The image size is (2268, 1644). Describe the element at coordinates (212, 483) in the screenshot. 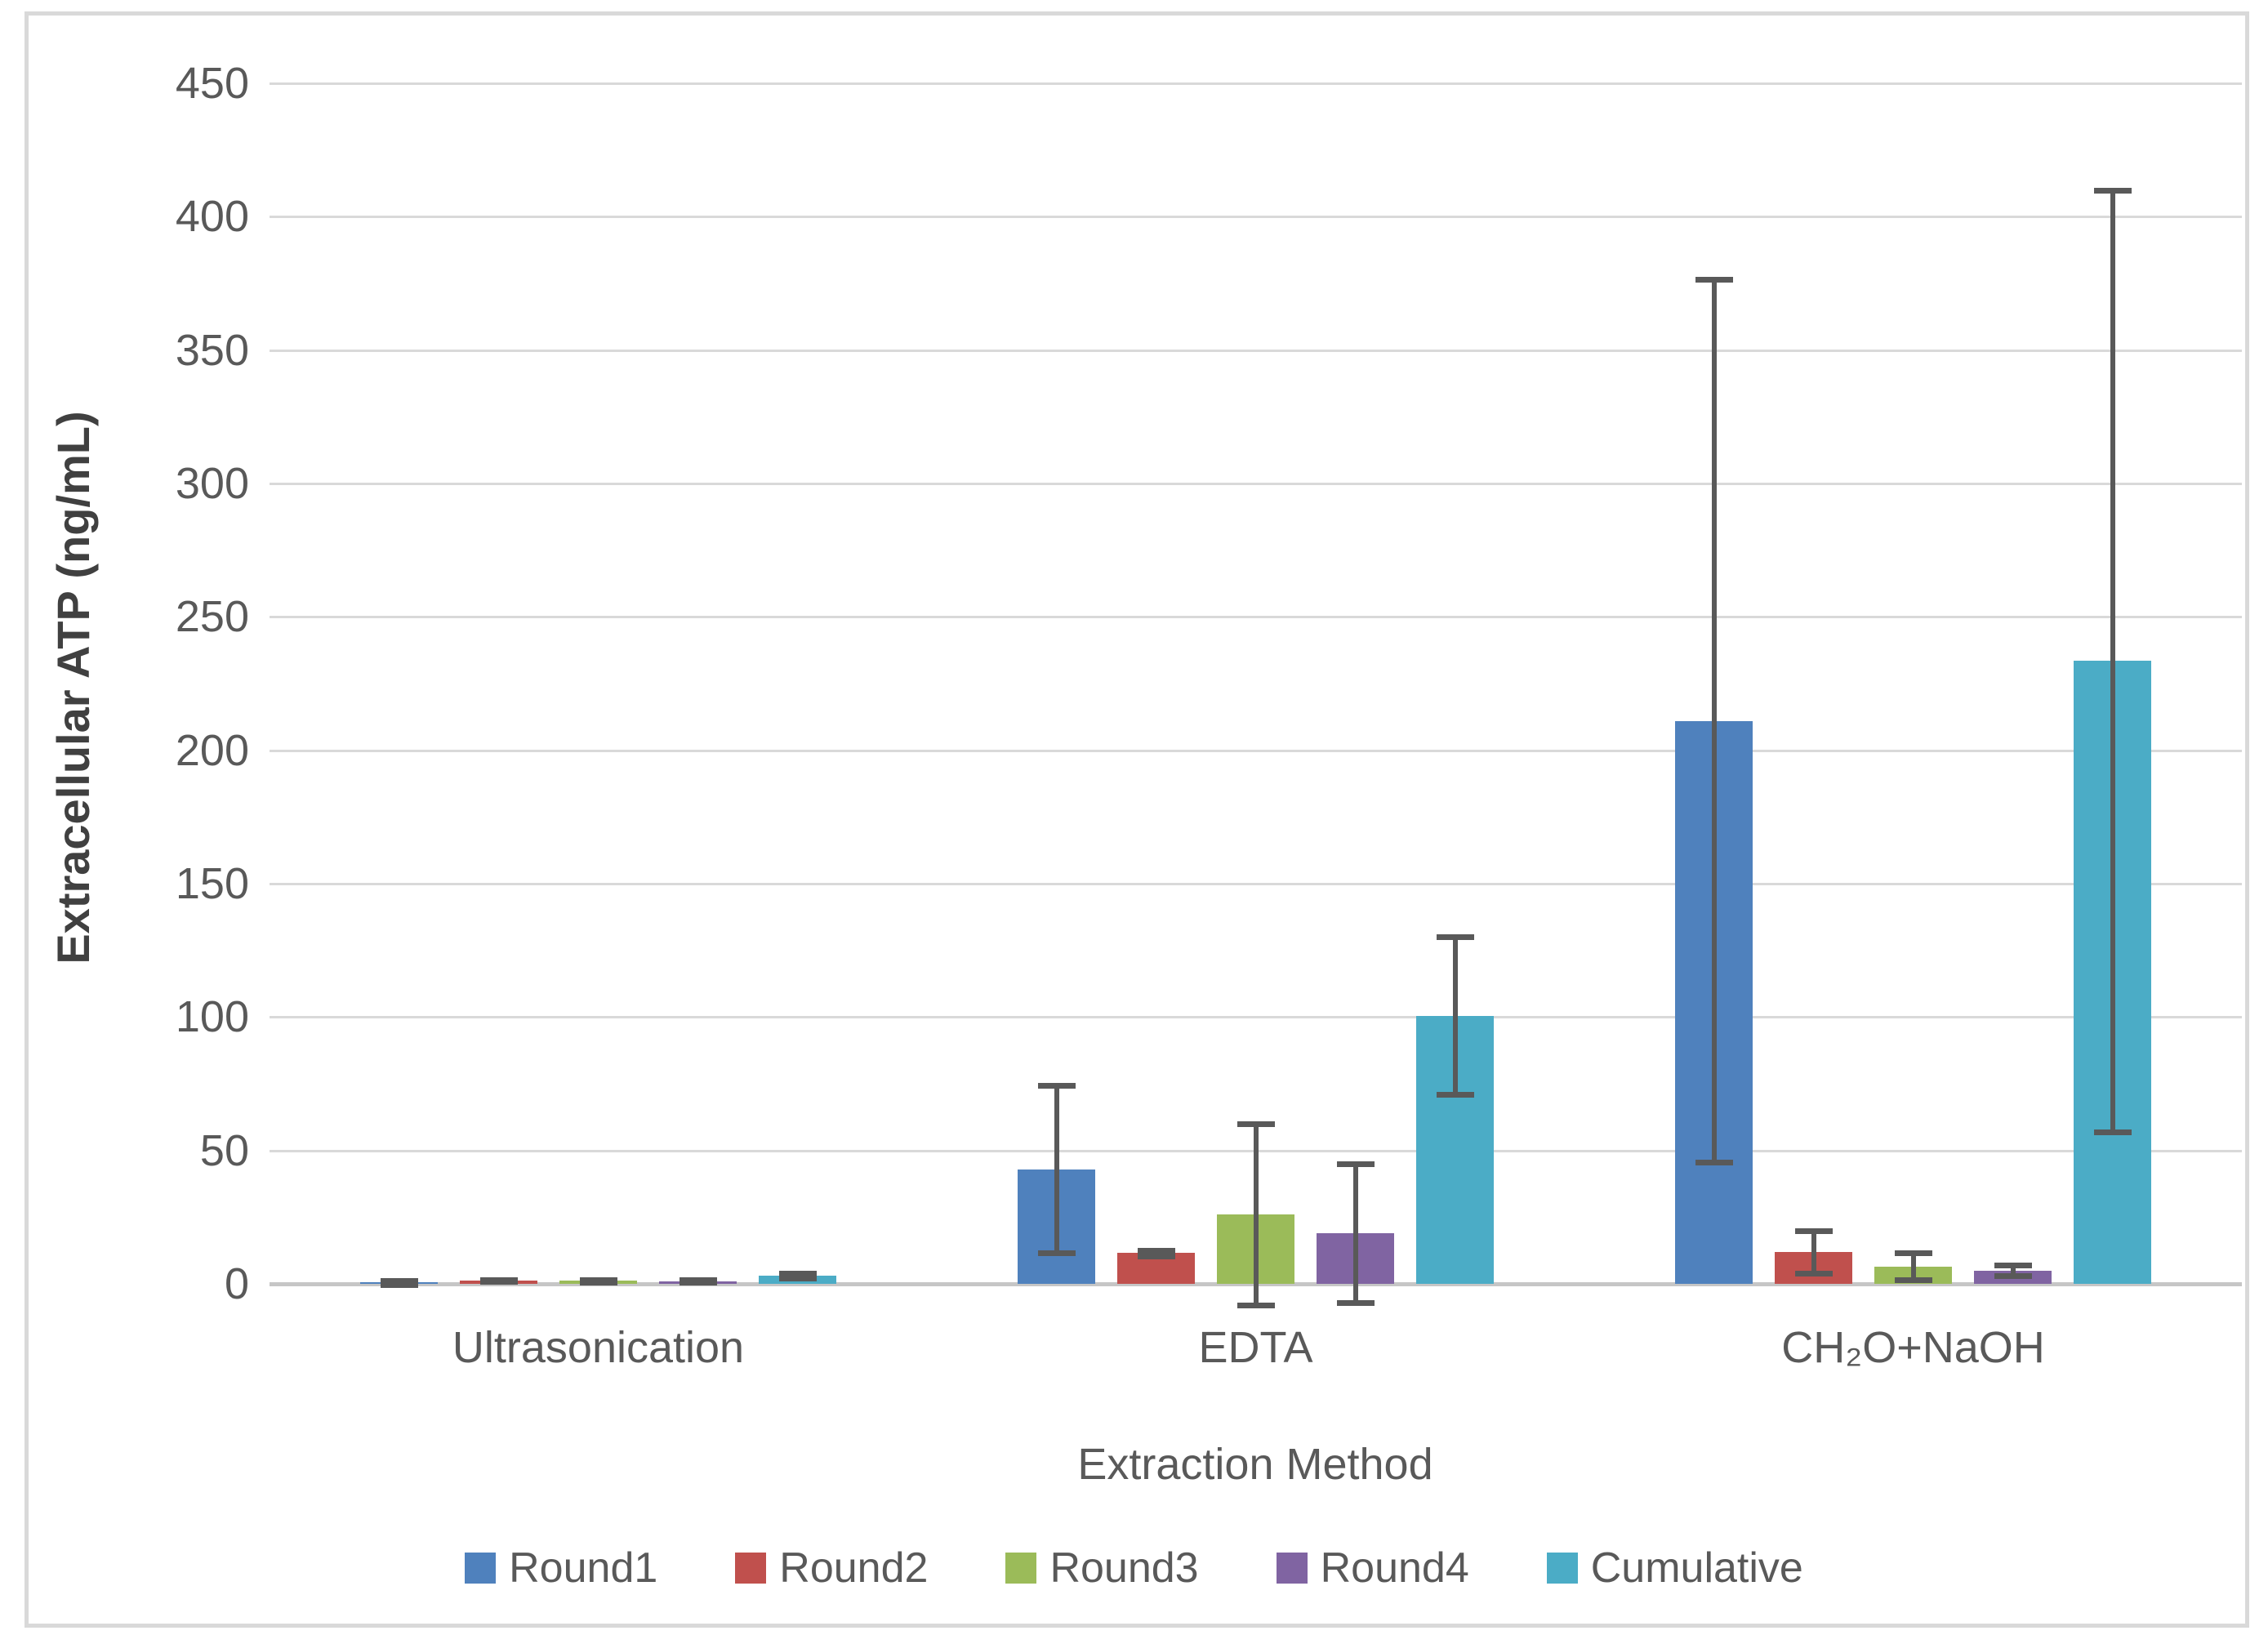

I see `y-tick-label: 300` at that location.